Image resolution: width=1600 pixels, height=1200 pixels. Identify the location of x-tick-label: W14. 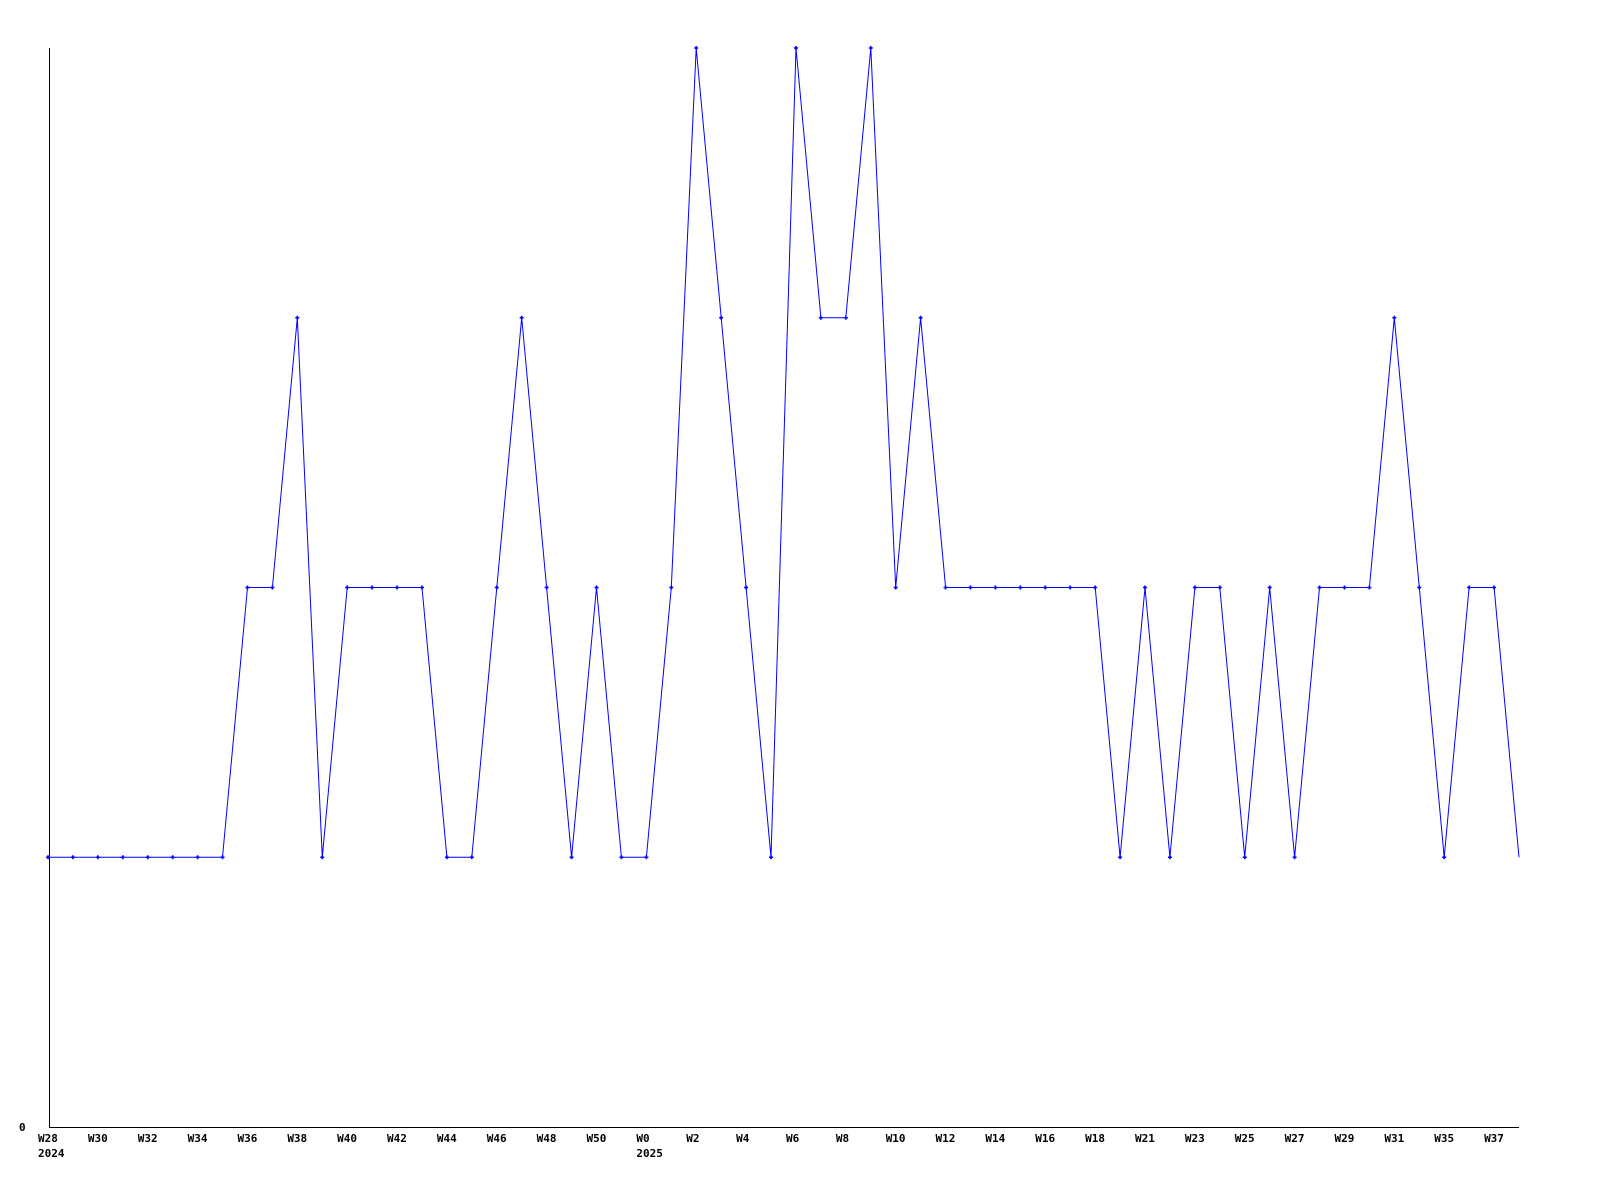
(995, 1138).